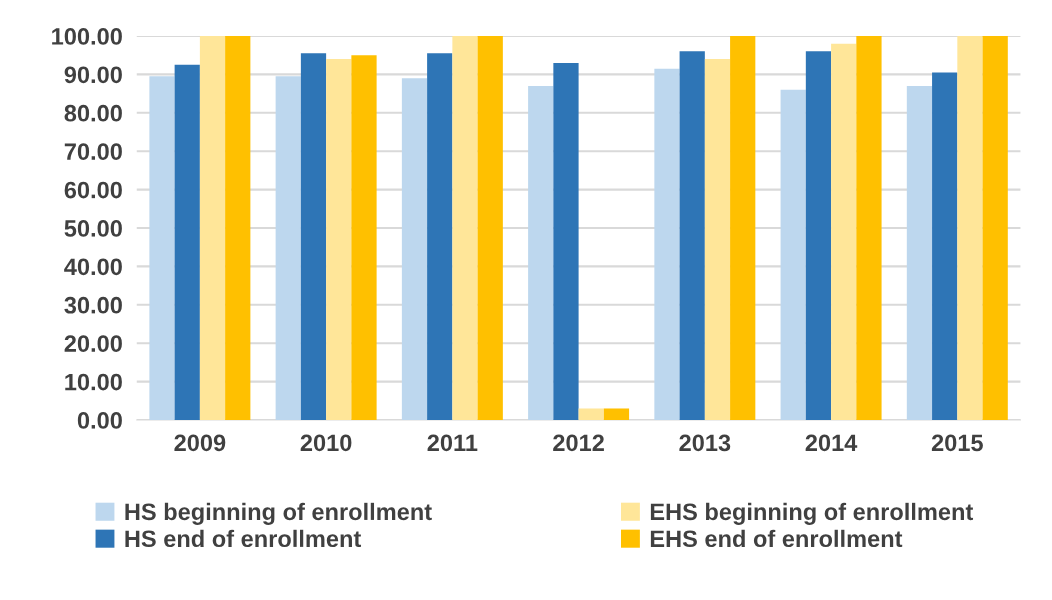 This screenshot has height=600, width=1052. I want to click on legend-label: HS end of enrollment, so click(243, 538).